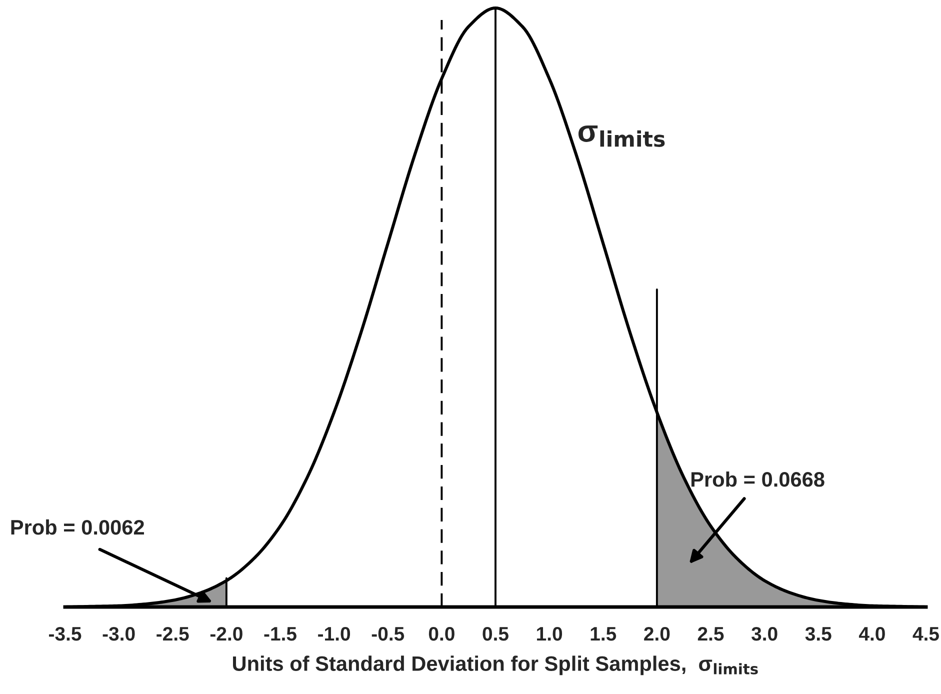  What do you see at coordinates (711, 633) in the screenshot?
I see `x-tick-label: 2.5` at bounding box center [711, 633].